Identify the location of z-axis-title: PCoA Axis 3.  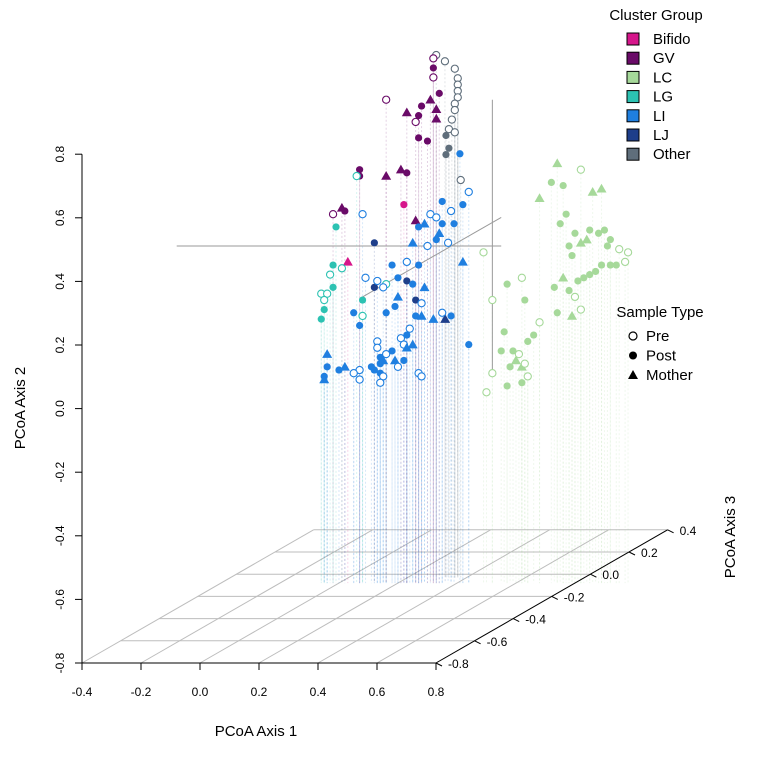
(730, 537).